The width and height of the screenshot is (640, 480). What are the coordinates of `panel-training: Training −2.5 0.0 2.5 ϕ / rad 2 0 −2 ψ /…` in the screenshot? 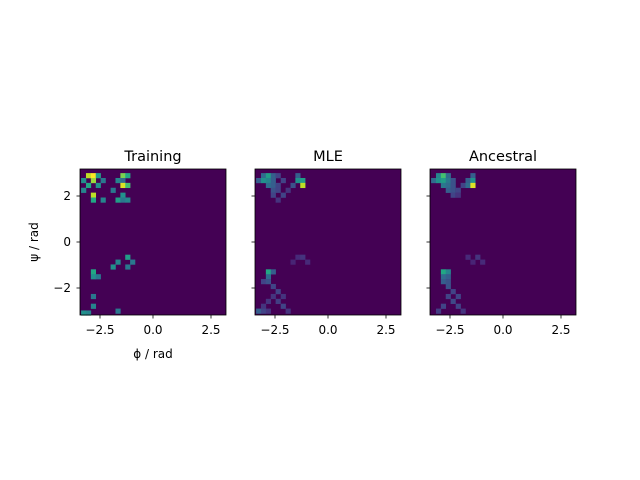 It's located at (127, 255).